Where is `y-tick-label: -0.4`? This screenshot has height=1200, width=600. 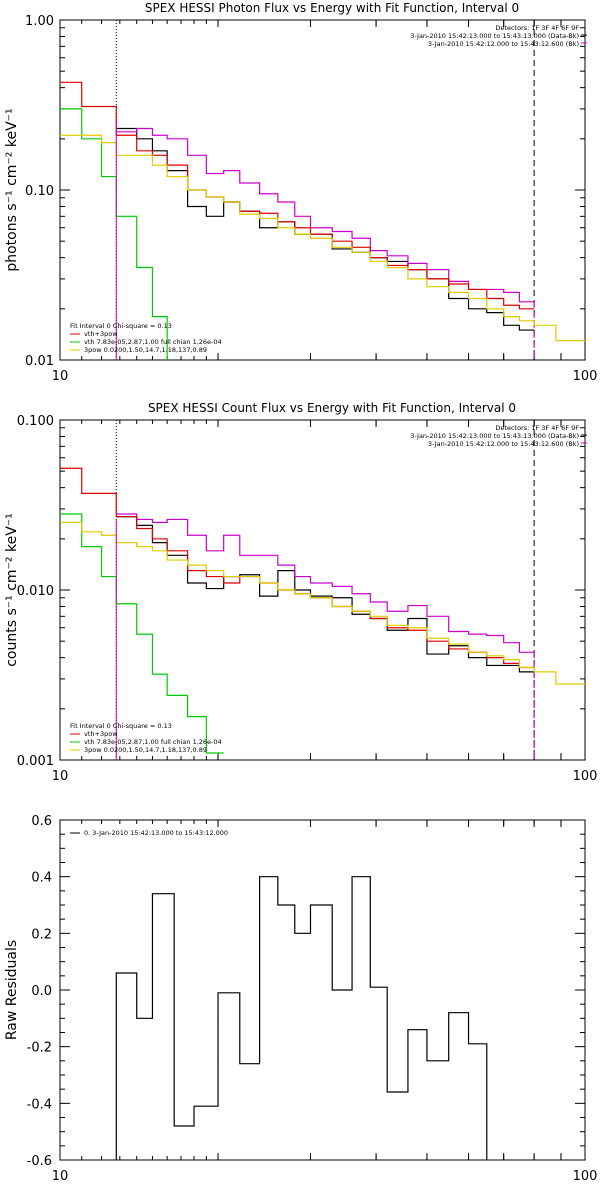 y-tick-label: -0.4 is located at coordinates (39, 1104).